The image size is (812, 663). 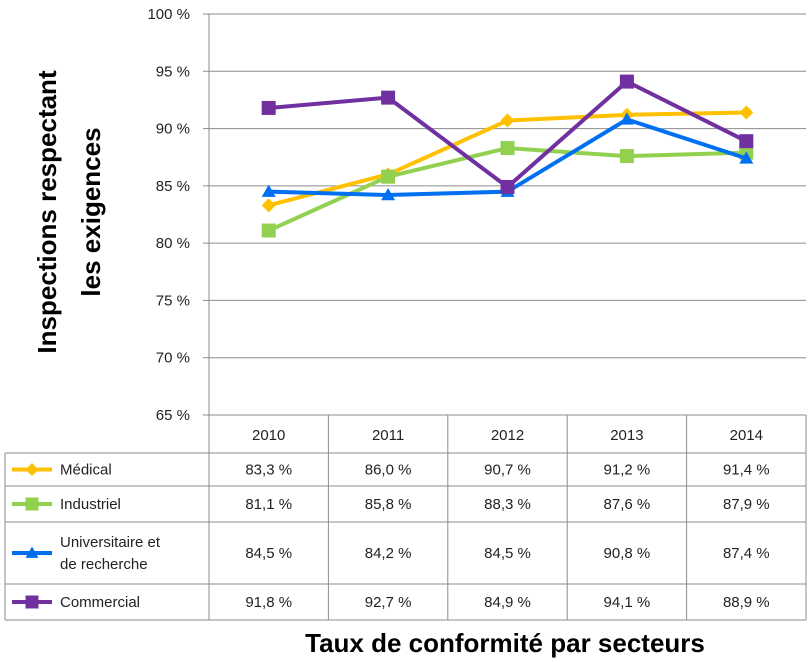 What do you see at coordinates (627, 553) in the screenshot?
I see `table-cell-value: 90,8 %` at bounding box center [627, 553].